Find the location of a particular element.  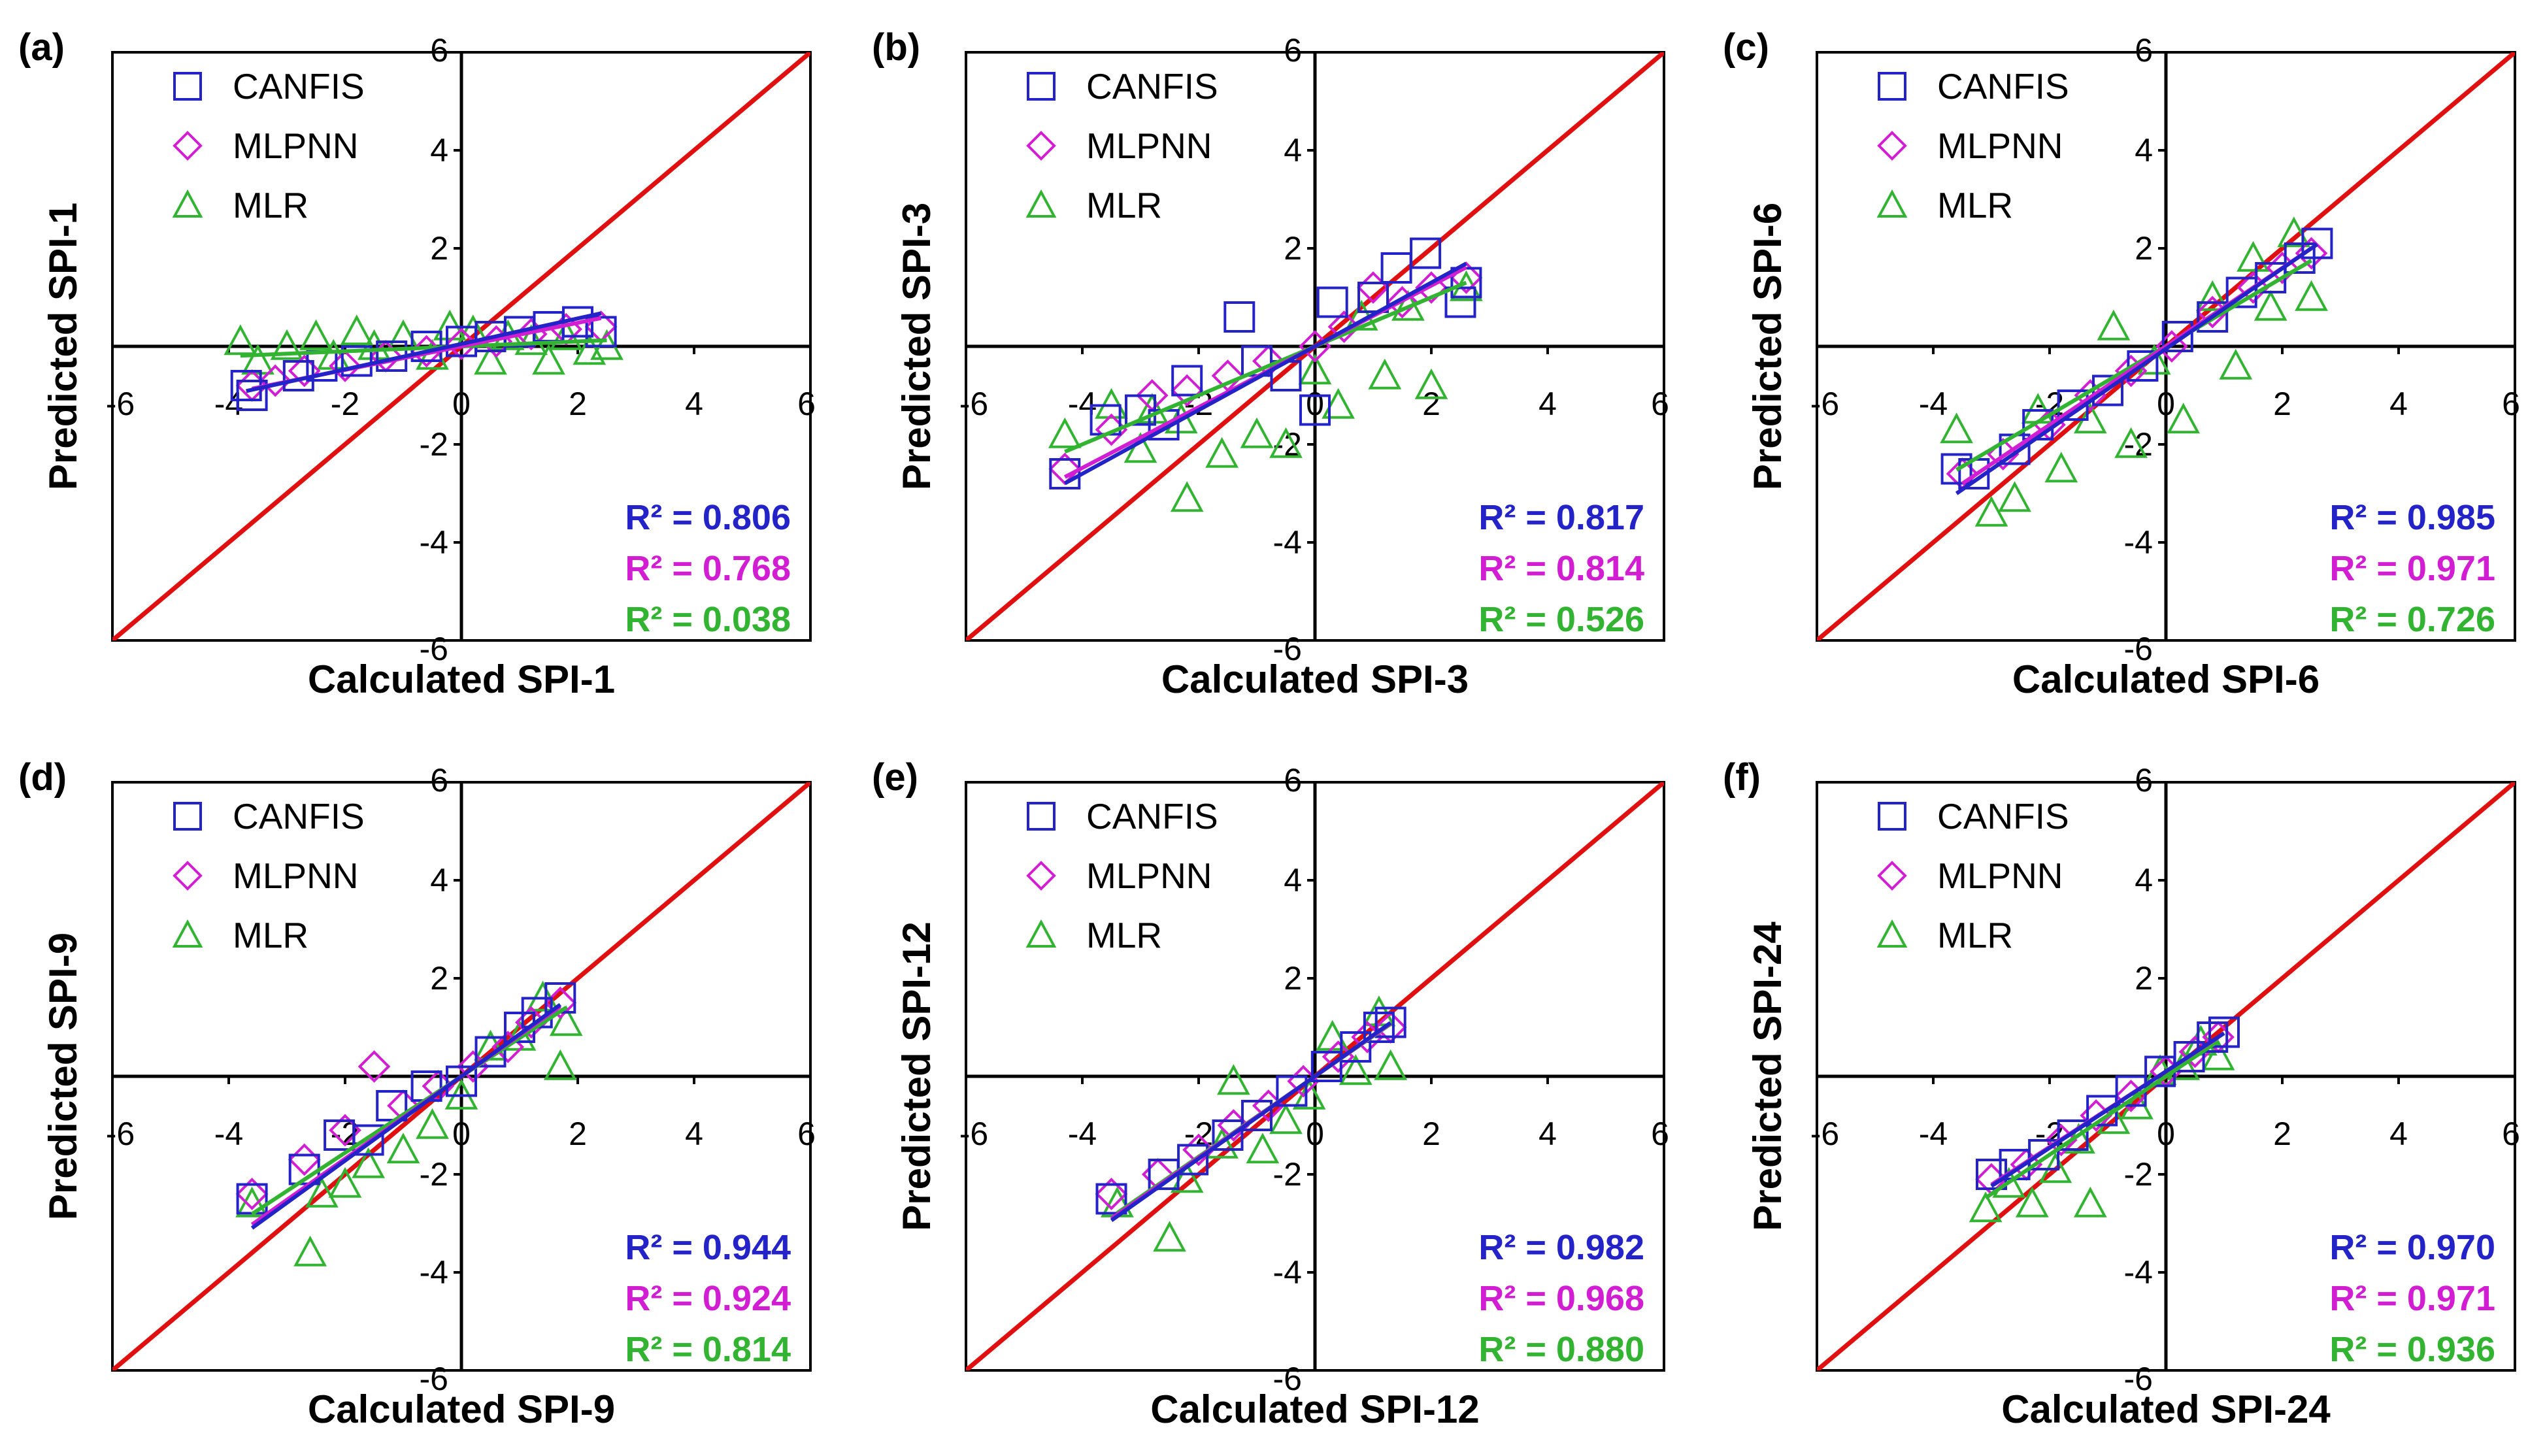

y-tick-label: -6 is located at coordinates (434, 649).